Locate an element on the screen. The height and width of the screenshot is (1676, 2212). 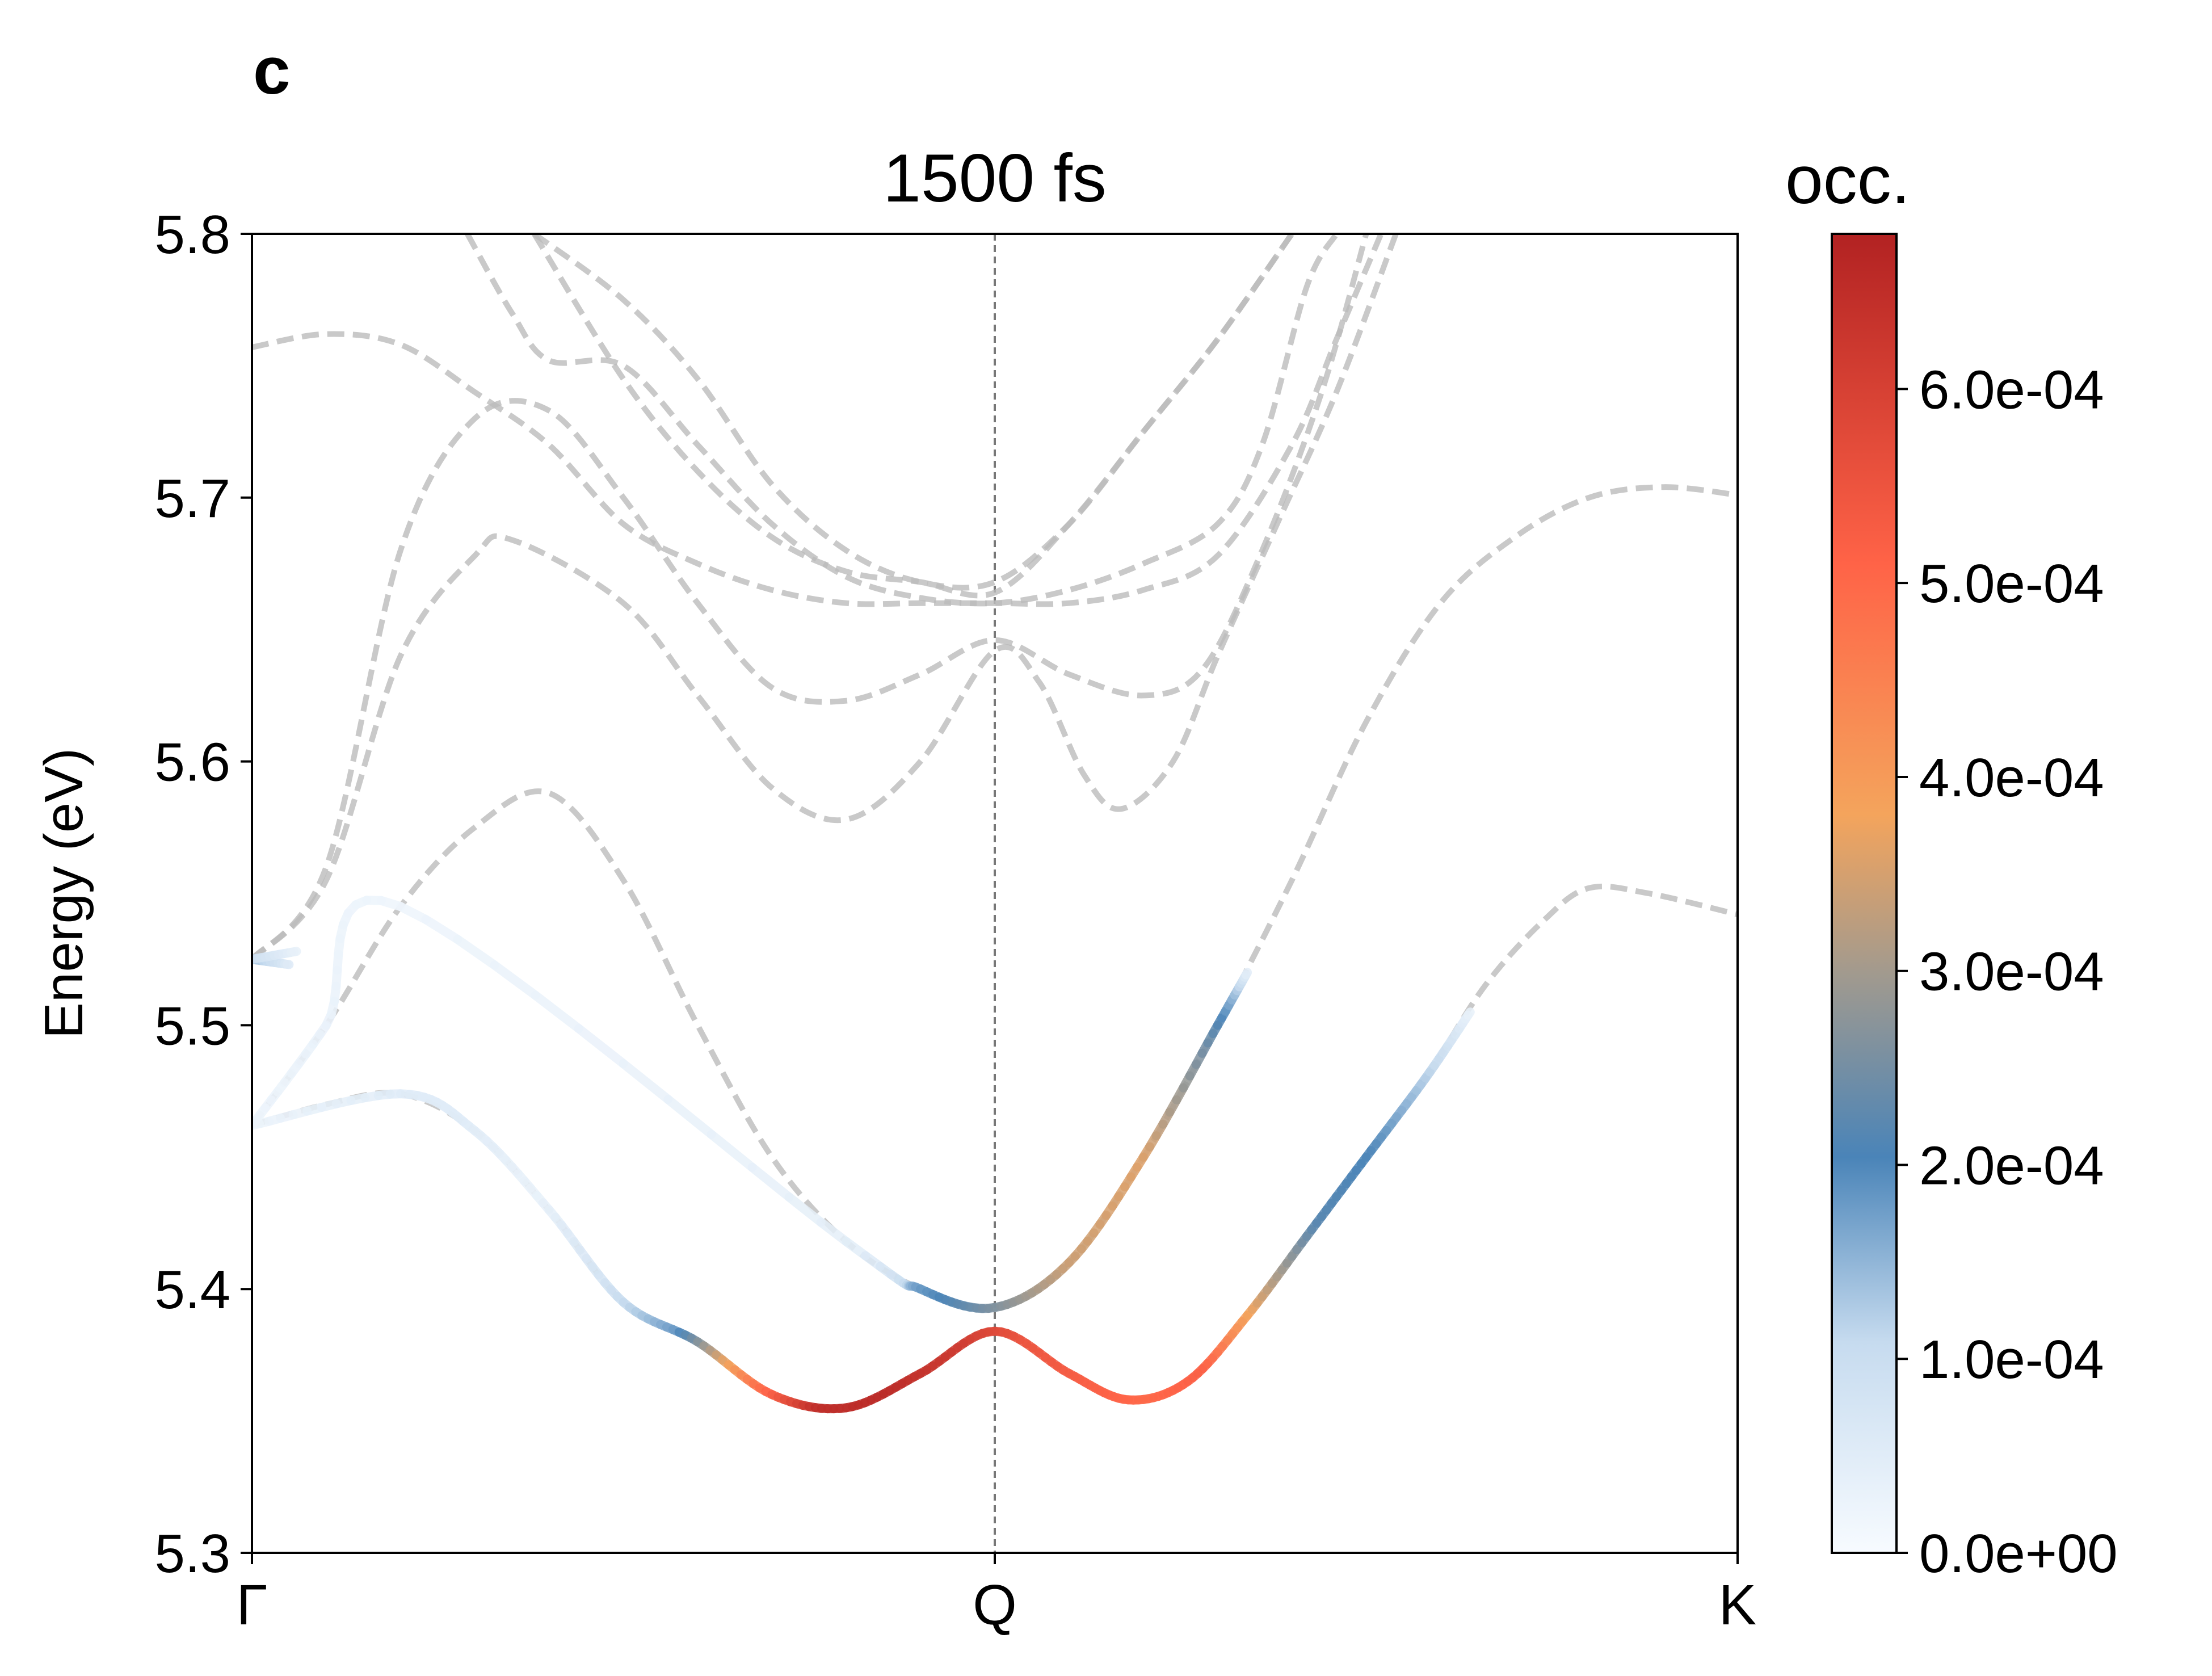
chart-title: 1500 fs is located at coordinates (995, 178).